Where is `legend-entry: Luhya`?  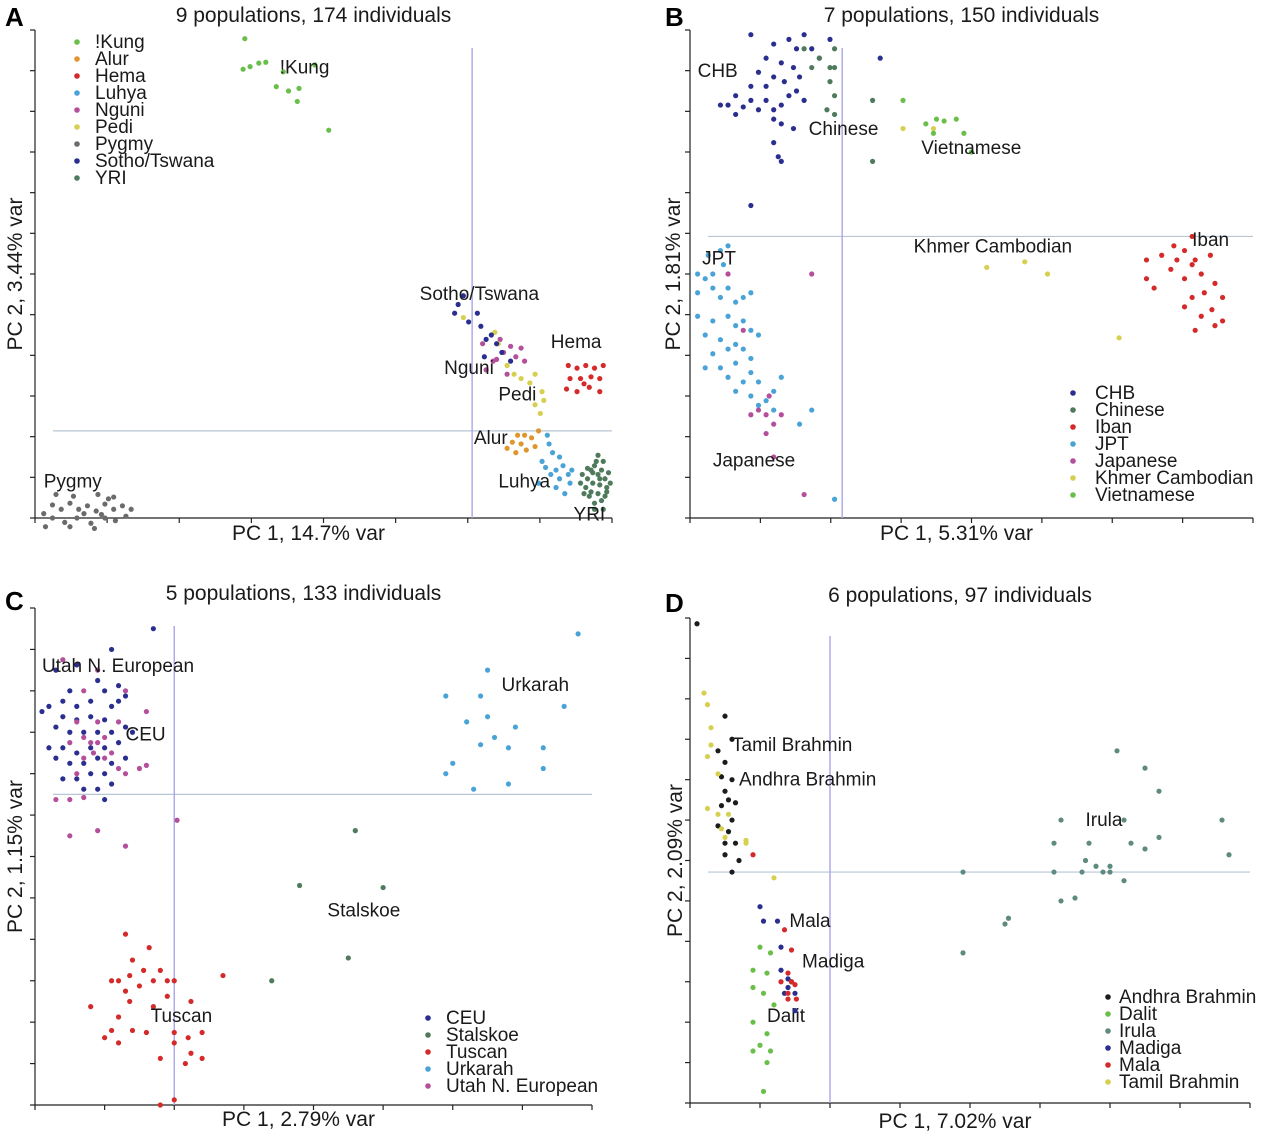
legend-entry: Luhya is located at coordinates (121, 93).